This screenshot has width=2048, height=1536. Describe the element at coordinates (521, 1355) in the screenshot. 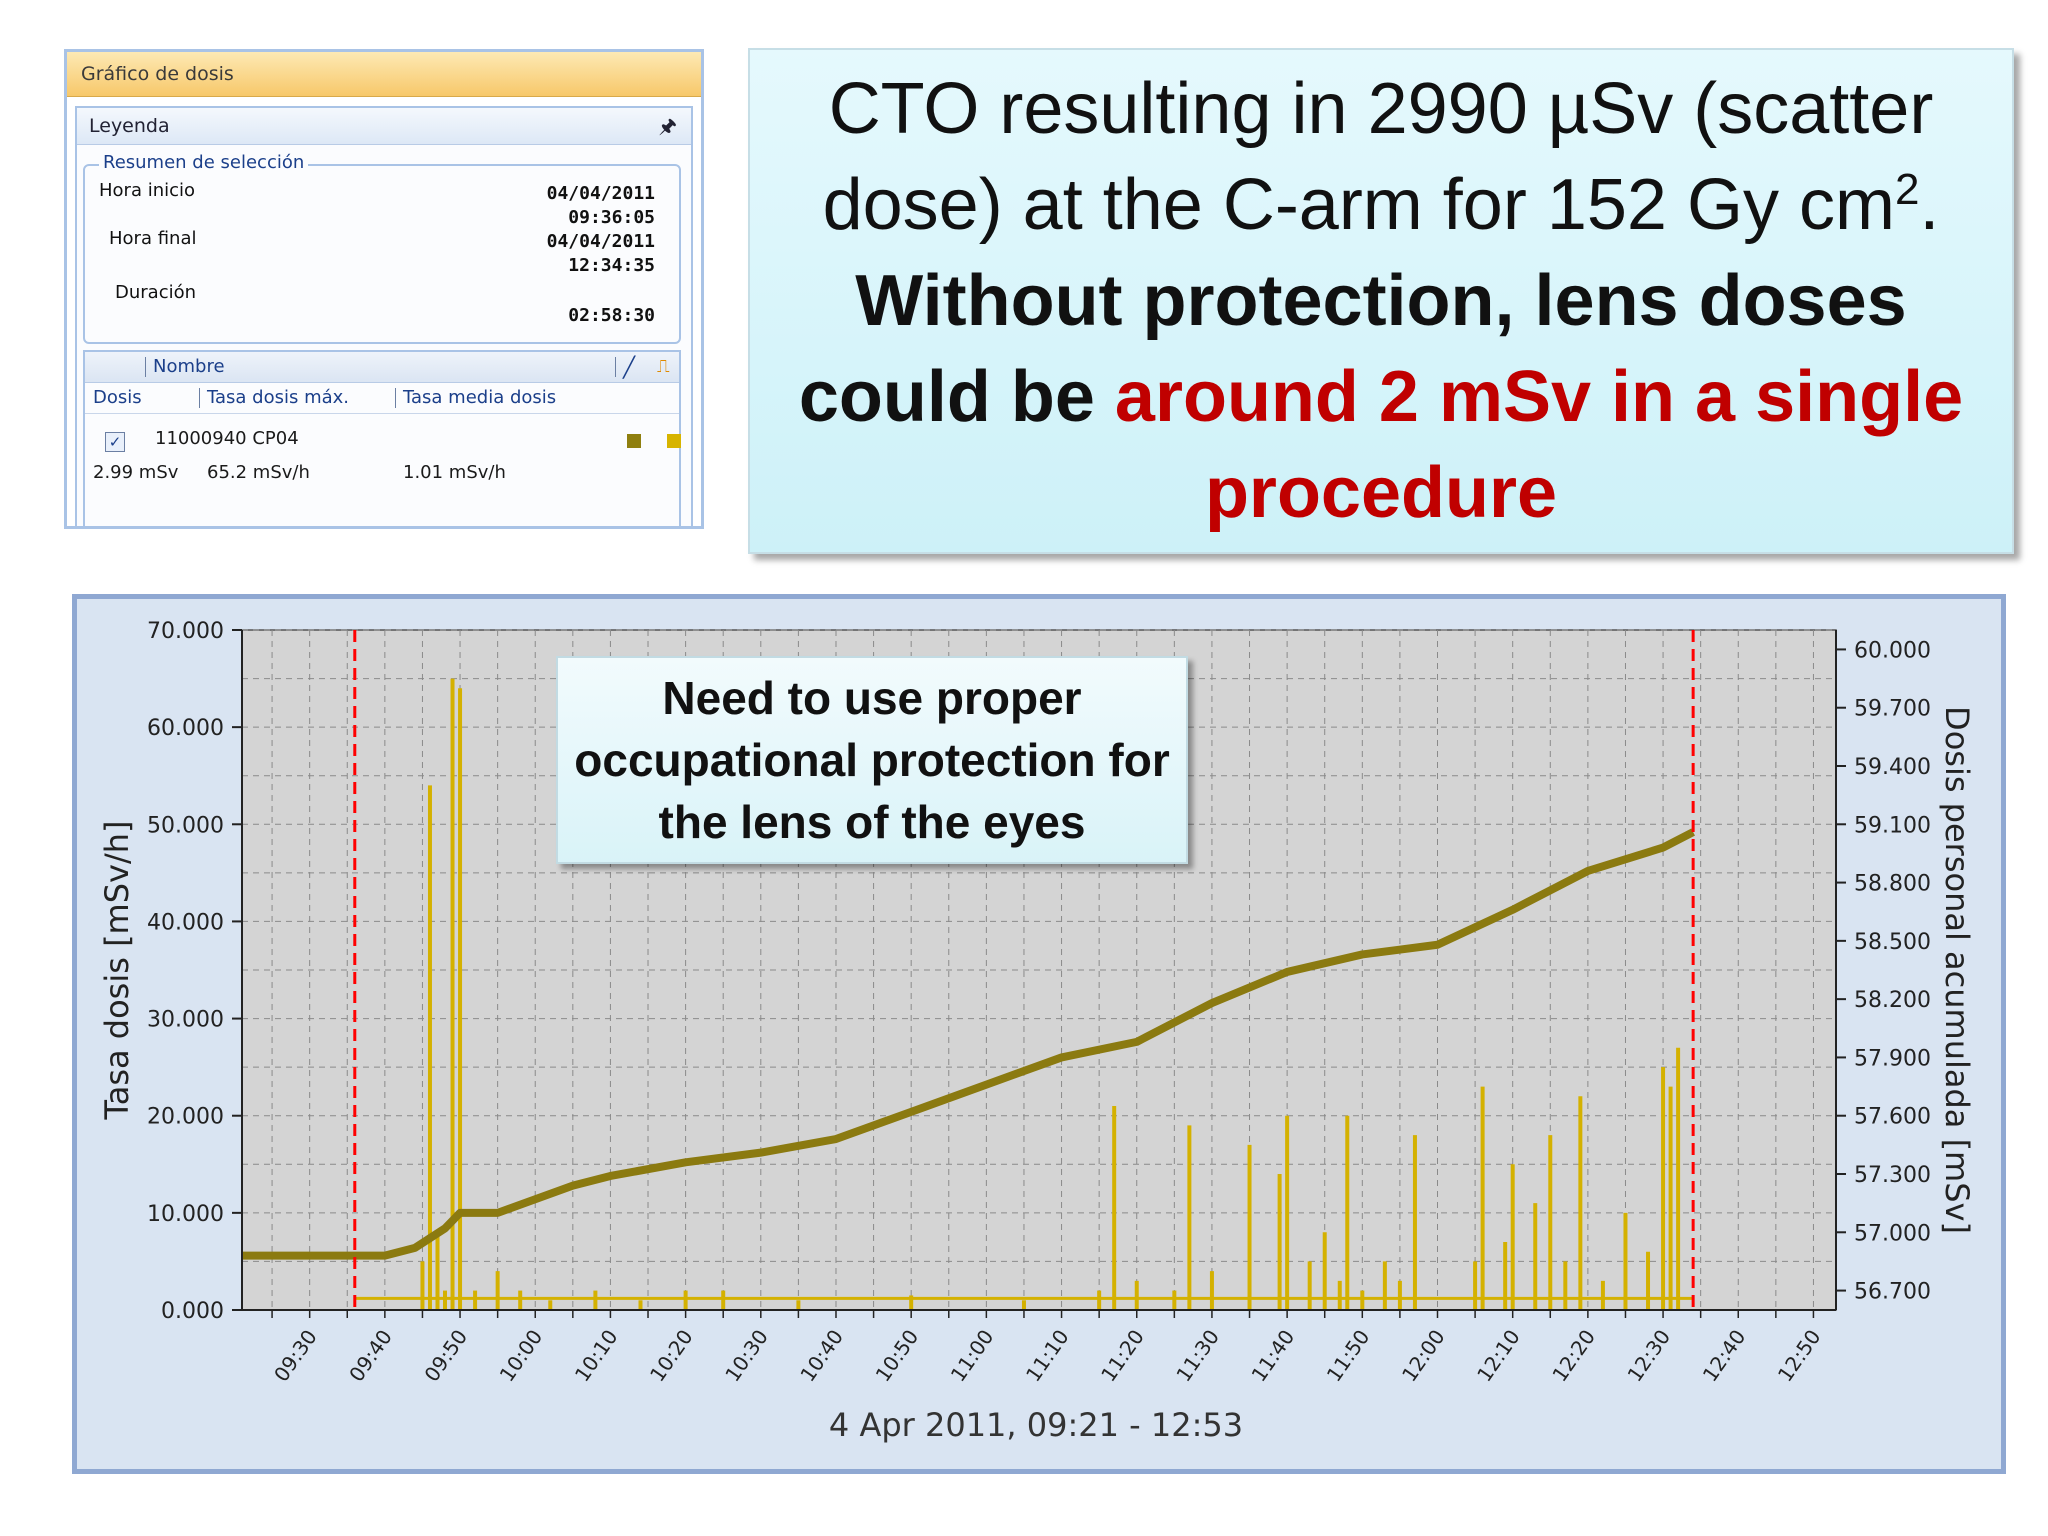

I see `x-tick-label: 10:00` at that location.